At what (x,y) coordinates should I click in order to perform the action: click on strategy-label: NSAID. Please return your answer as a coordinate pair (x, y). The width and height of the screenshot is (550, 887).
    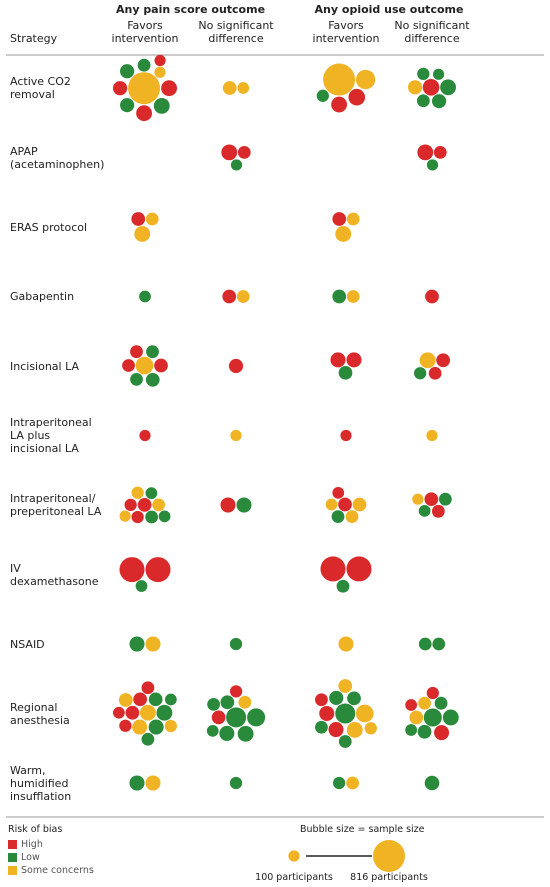
    Looking at the image, I should click on (27, 644).